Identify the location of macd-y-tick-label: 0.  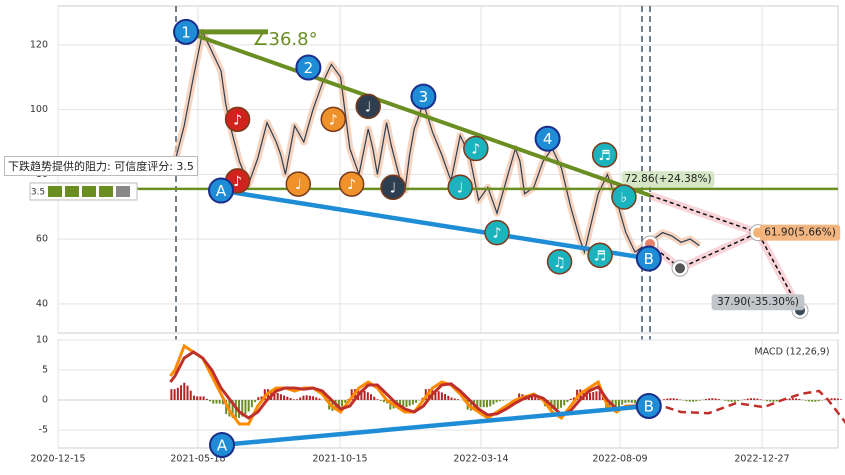
(45, 400).